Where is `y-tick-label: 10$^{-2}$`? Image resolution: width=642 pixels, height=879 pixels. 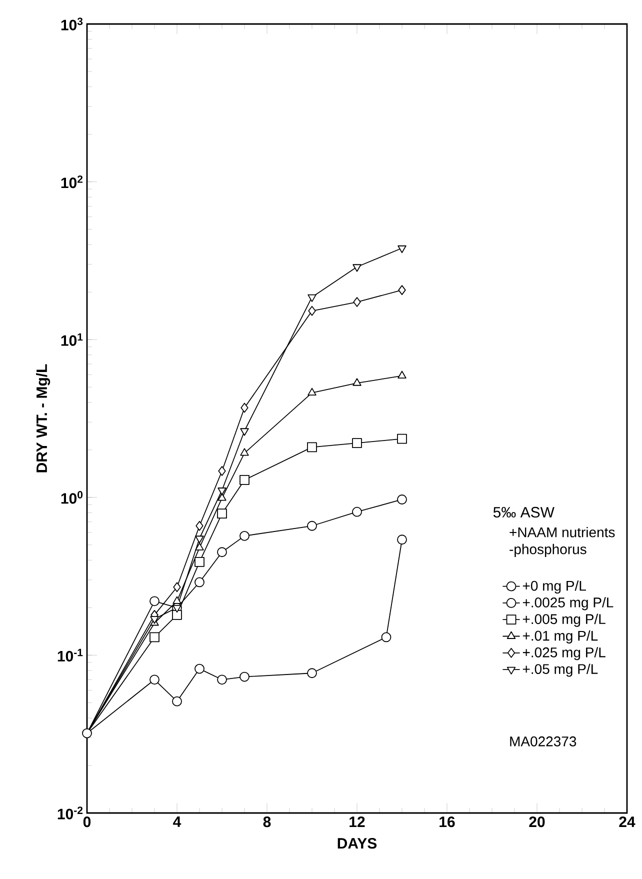
y-tick-label: 10$^{-2}$ is located at coordinates (70, 813).